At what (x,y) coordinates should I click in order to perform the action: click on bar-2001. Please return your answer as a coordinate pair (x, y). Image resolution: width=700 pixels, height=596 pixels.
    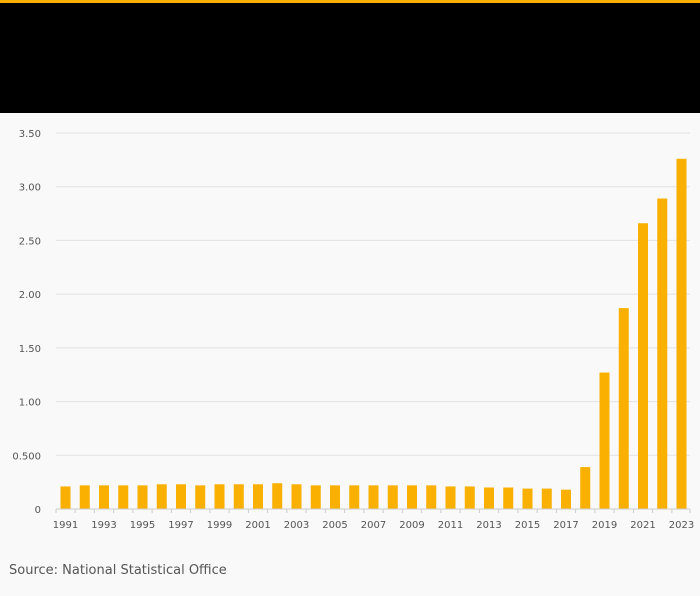
    Looking at the image, I should click on (258, 496).